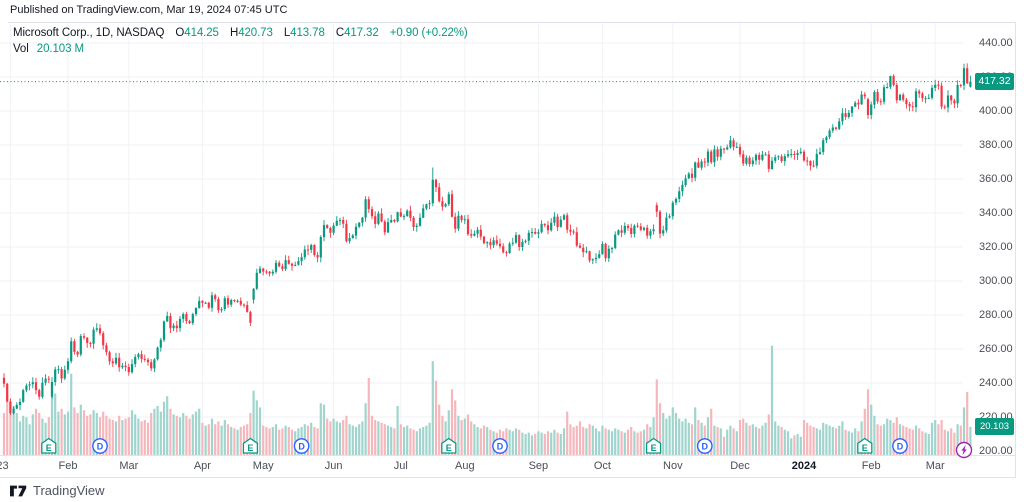 Image resolution: width=1024 pixels, height=502 pixels. I want to click on volume-value: 20.103 M, so click(60, 49).